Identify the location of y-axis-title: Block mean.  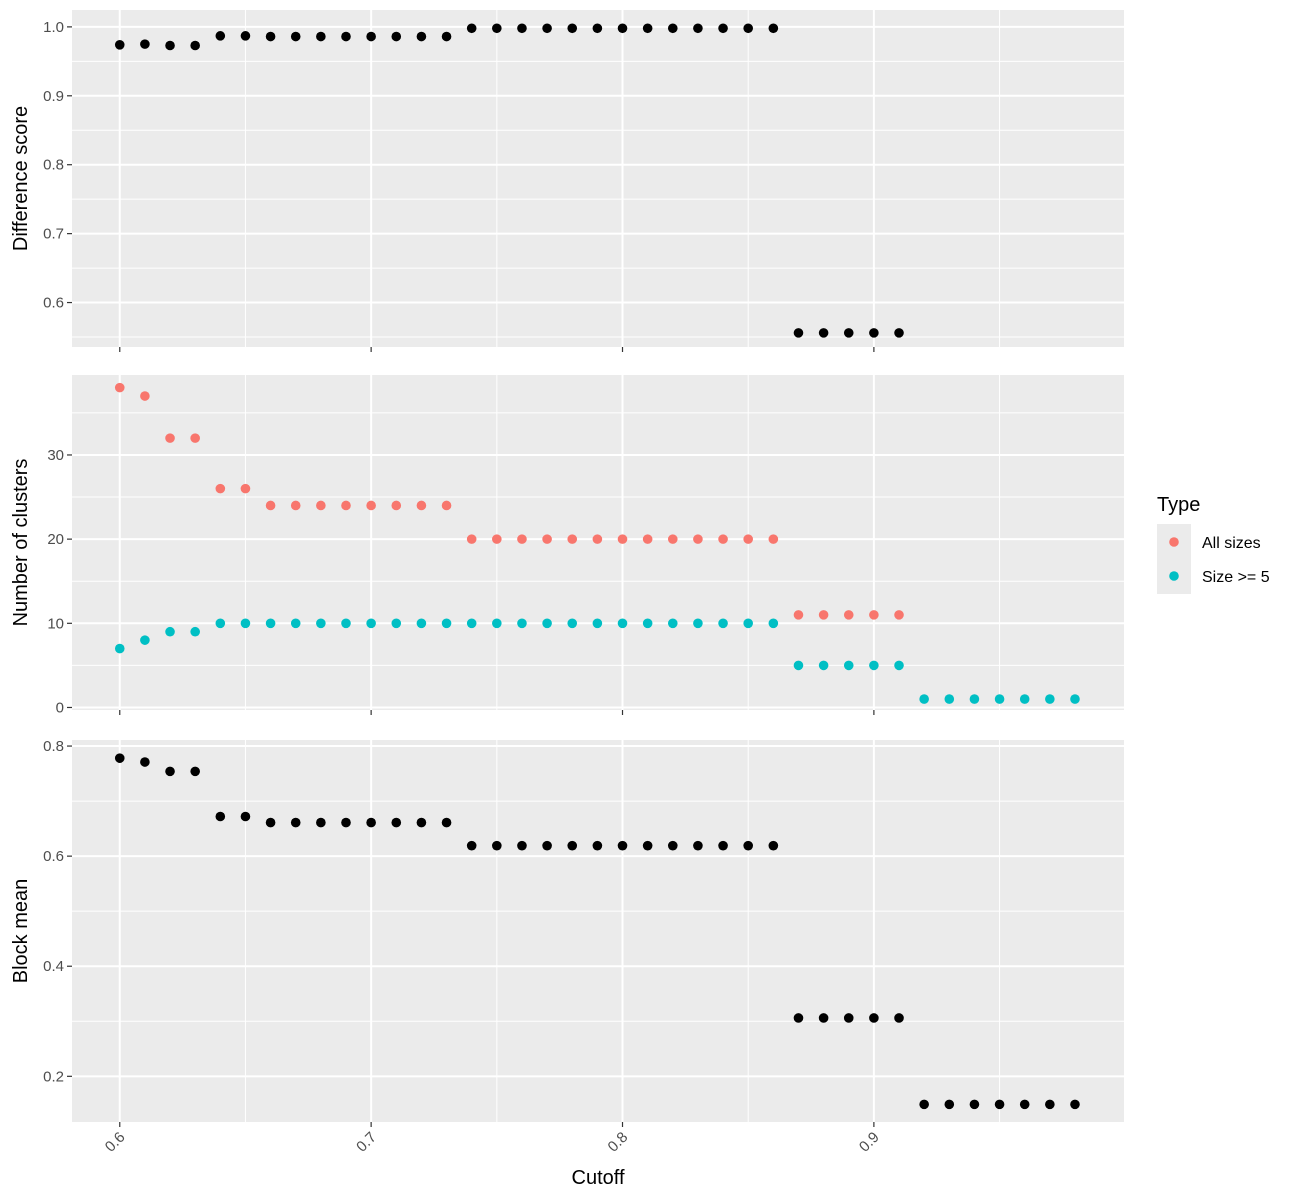
(21, 931).